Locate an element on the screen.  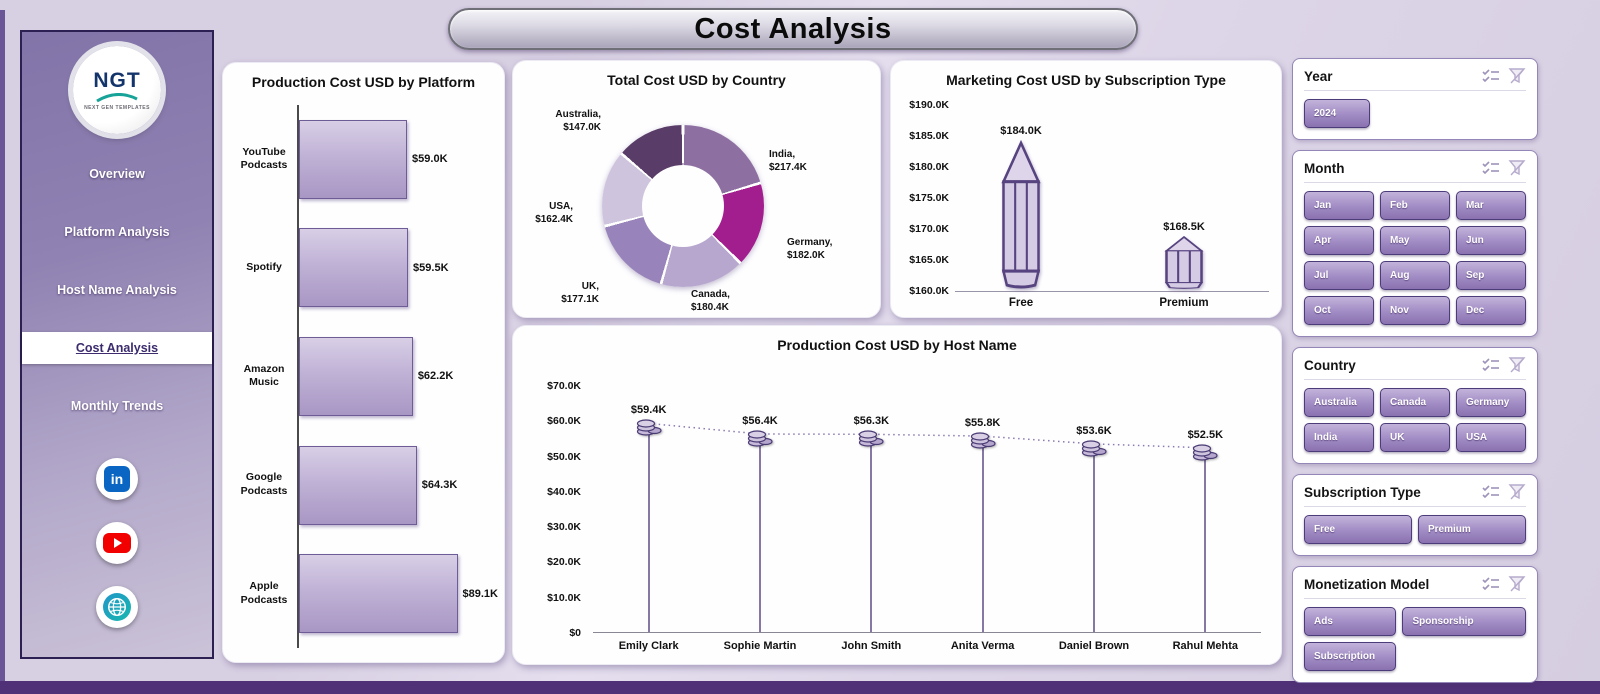
chart-title: Marketing Cost USD by Subscription Type is located at coordinates (1086, 80).